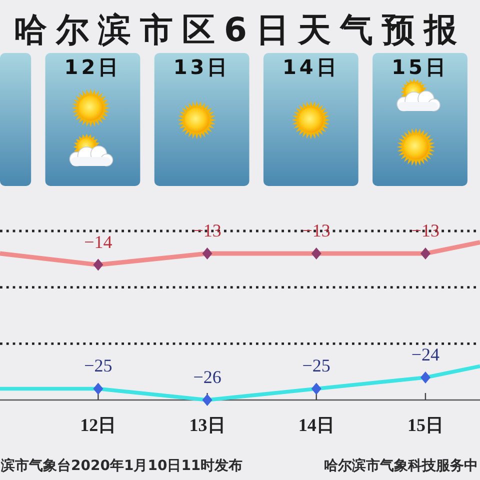 The width and height of the screenshot is (480, 480). I want to click on x-tick-label: 14日, so click(316, 425).